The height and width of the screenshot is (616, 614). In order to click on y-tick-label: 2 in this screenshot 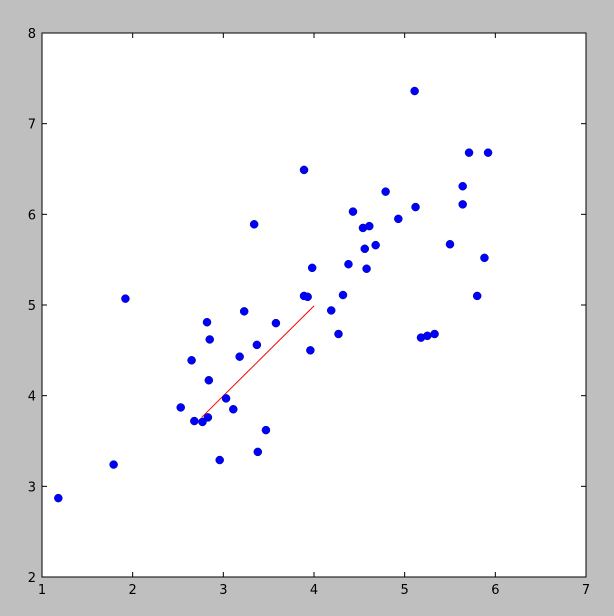, I will do `click(32, 578)`.